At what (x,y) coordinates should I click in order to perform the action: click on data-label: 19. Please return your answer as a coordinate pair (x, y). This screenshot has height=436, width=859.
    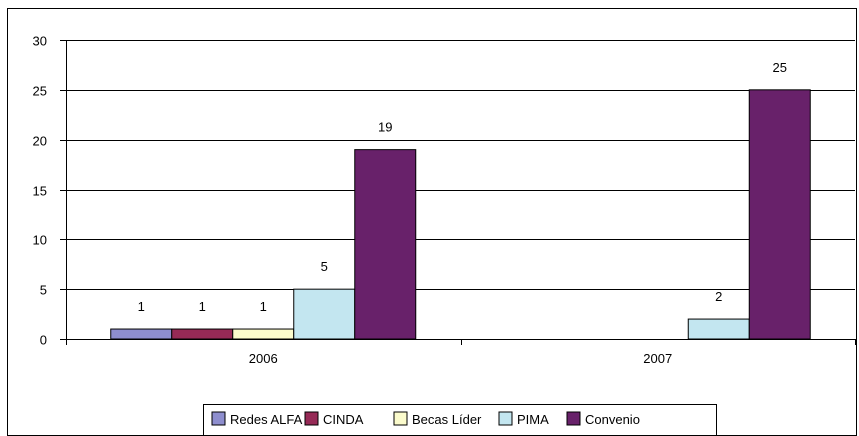
    Looking at the image, I should click on (385, 127).